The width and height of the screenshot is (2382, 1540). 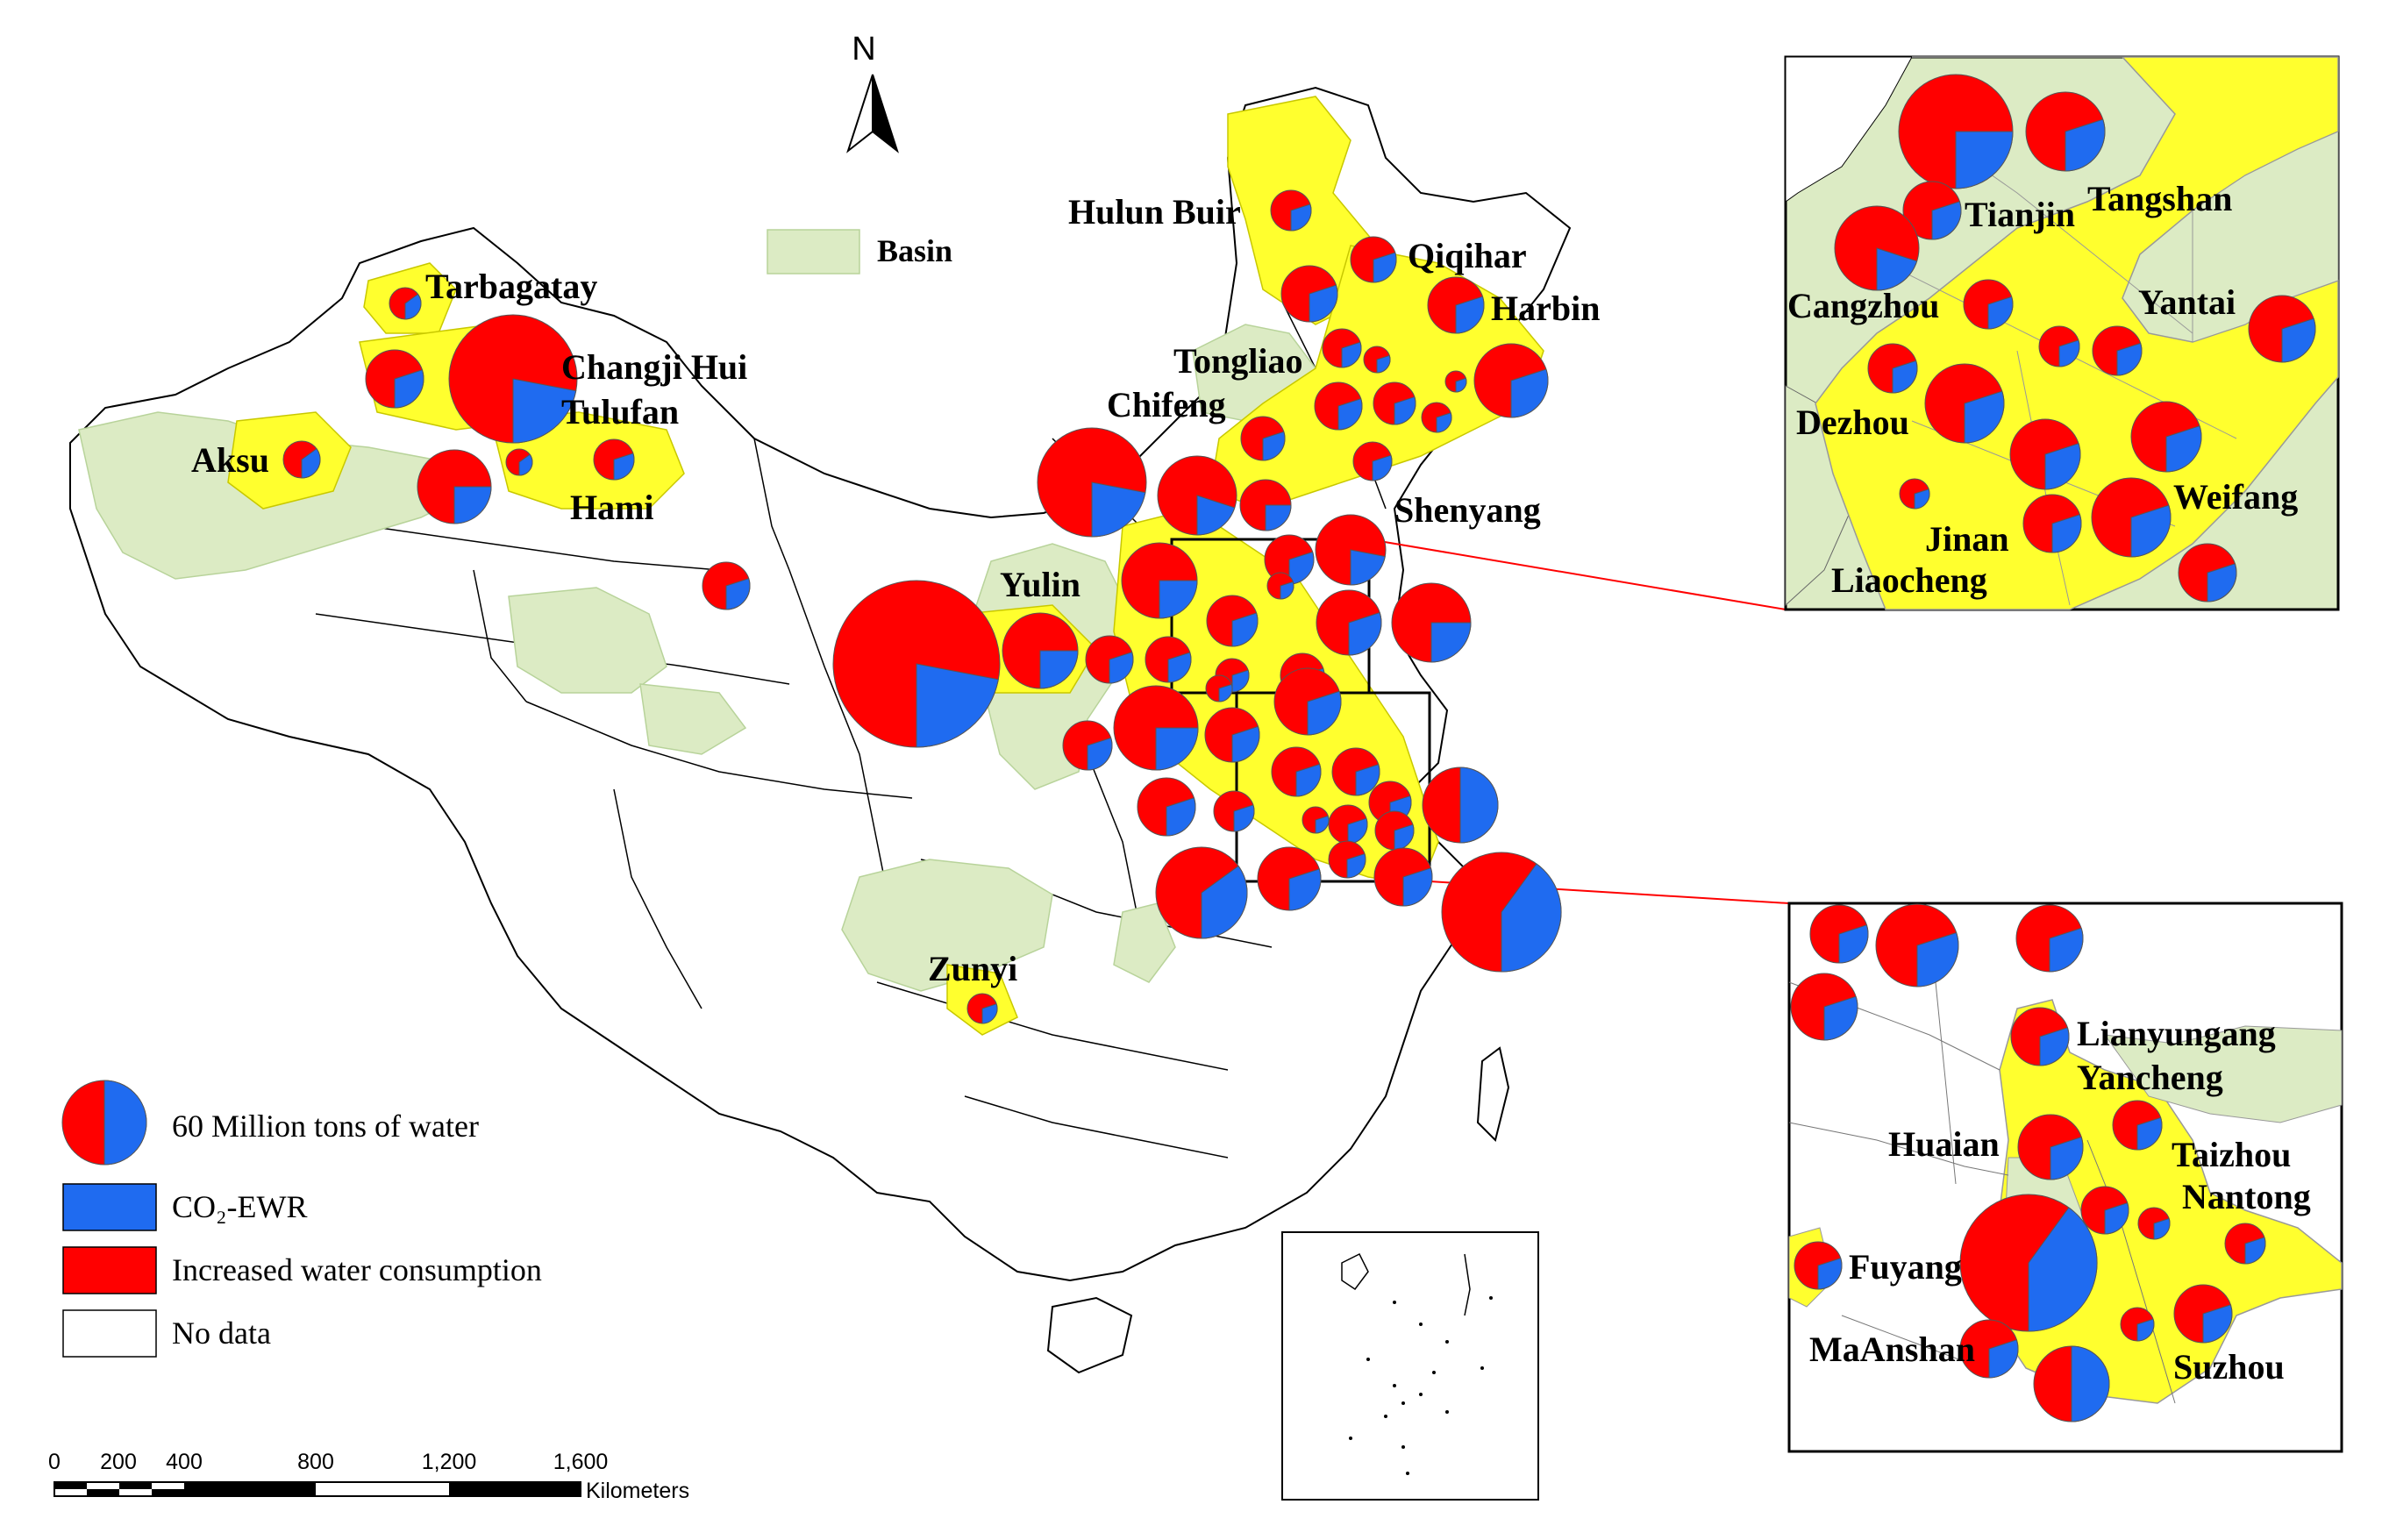 What do you see at coordinates (2235, 497) in the screenshot?
I see `inset-city-label: Weifang` at bounding box center [2235, 497].